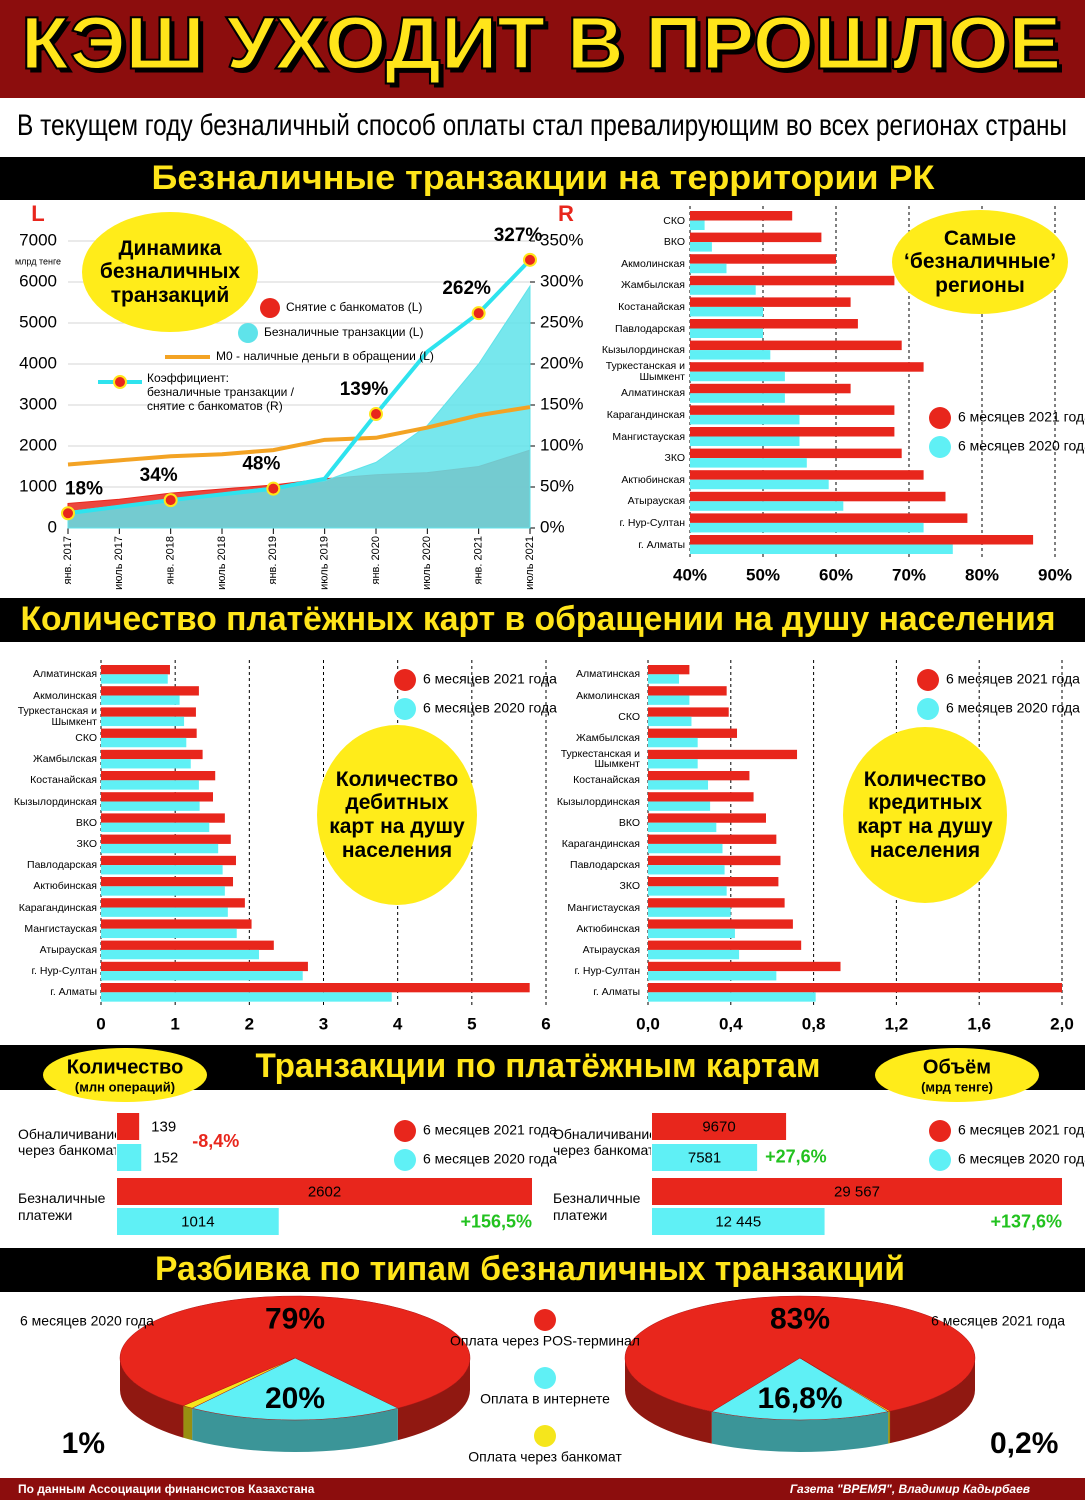 This screenshot has height=1500, width=1085. Describe the element at coordinates (648, 1023) in the screenshot. I see `x-tick-label: 0,0` at that location.